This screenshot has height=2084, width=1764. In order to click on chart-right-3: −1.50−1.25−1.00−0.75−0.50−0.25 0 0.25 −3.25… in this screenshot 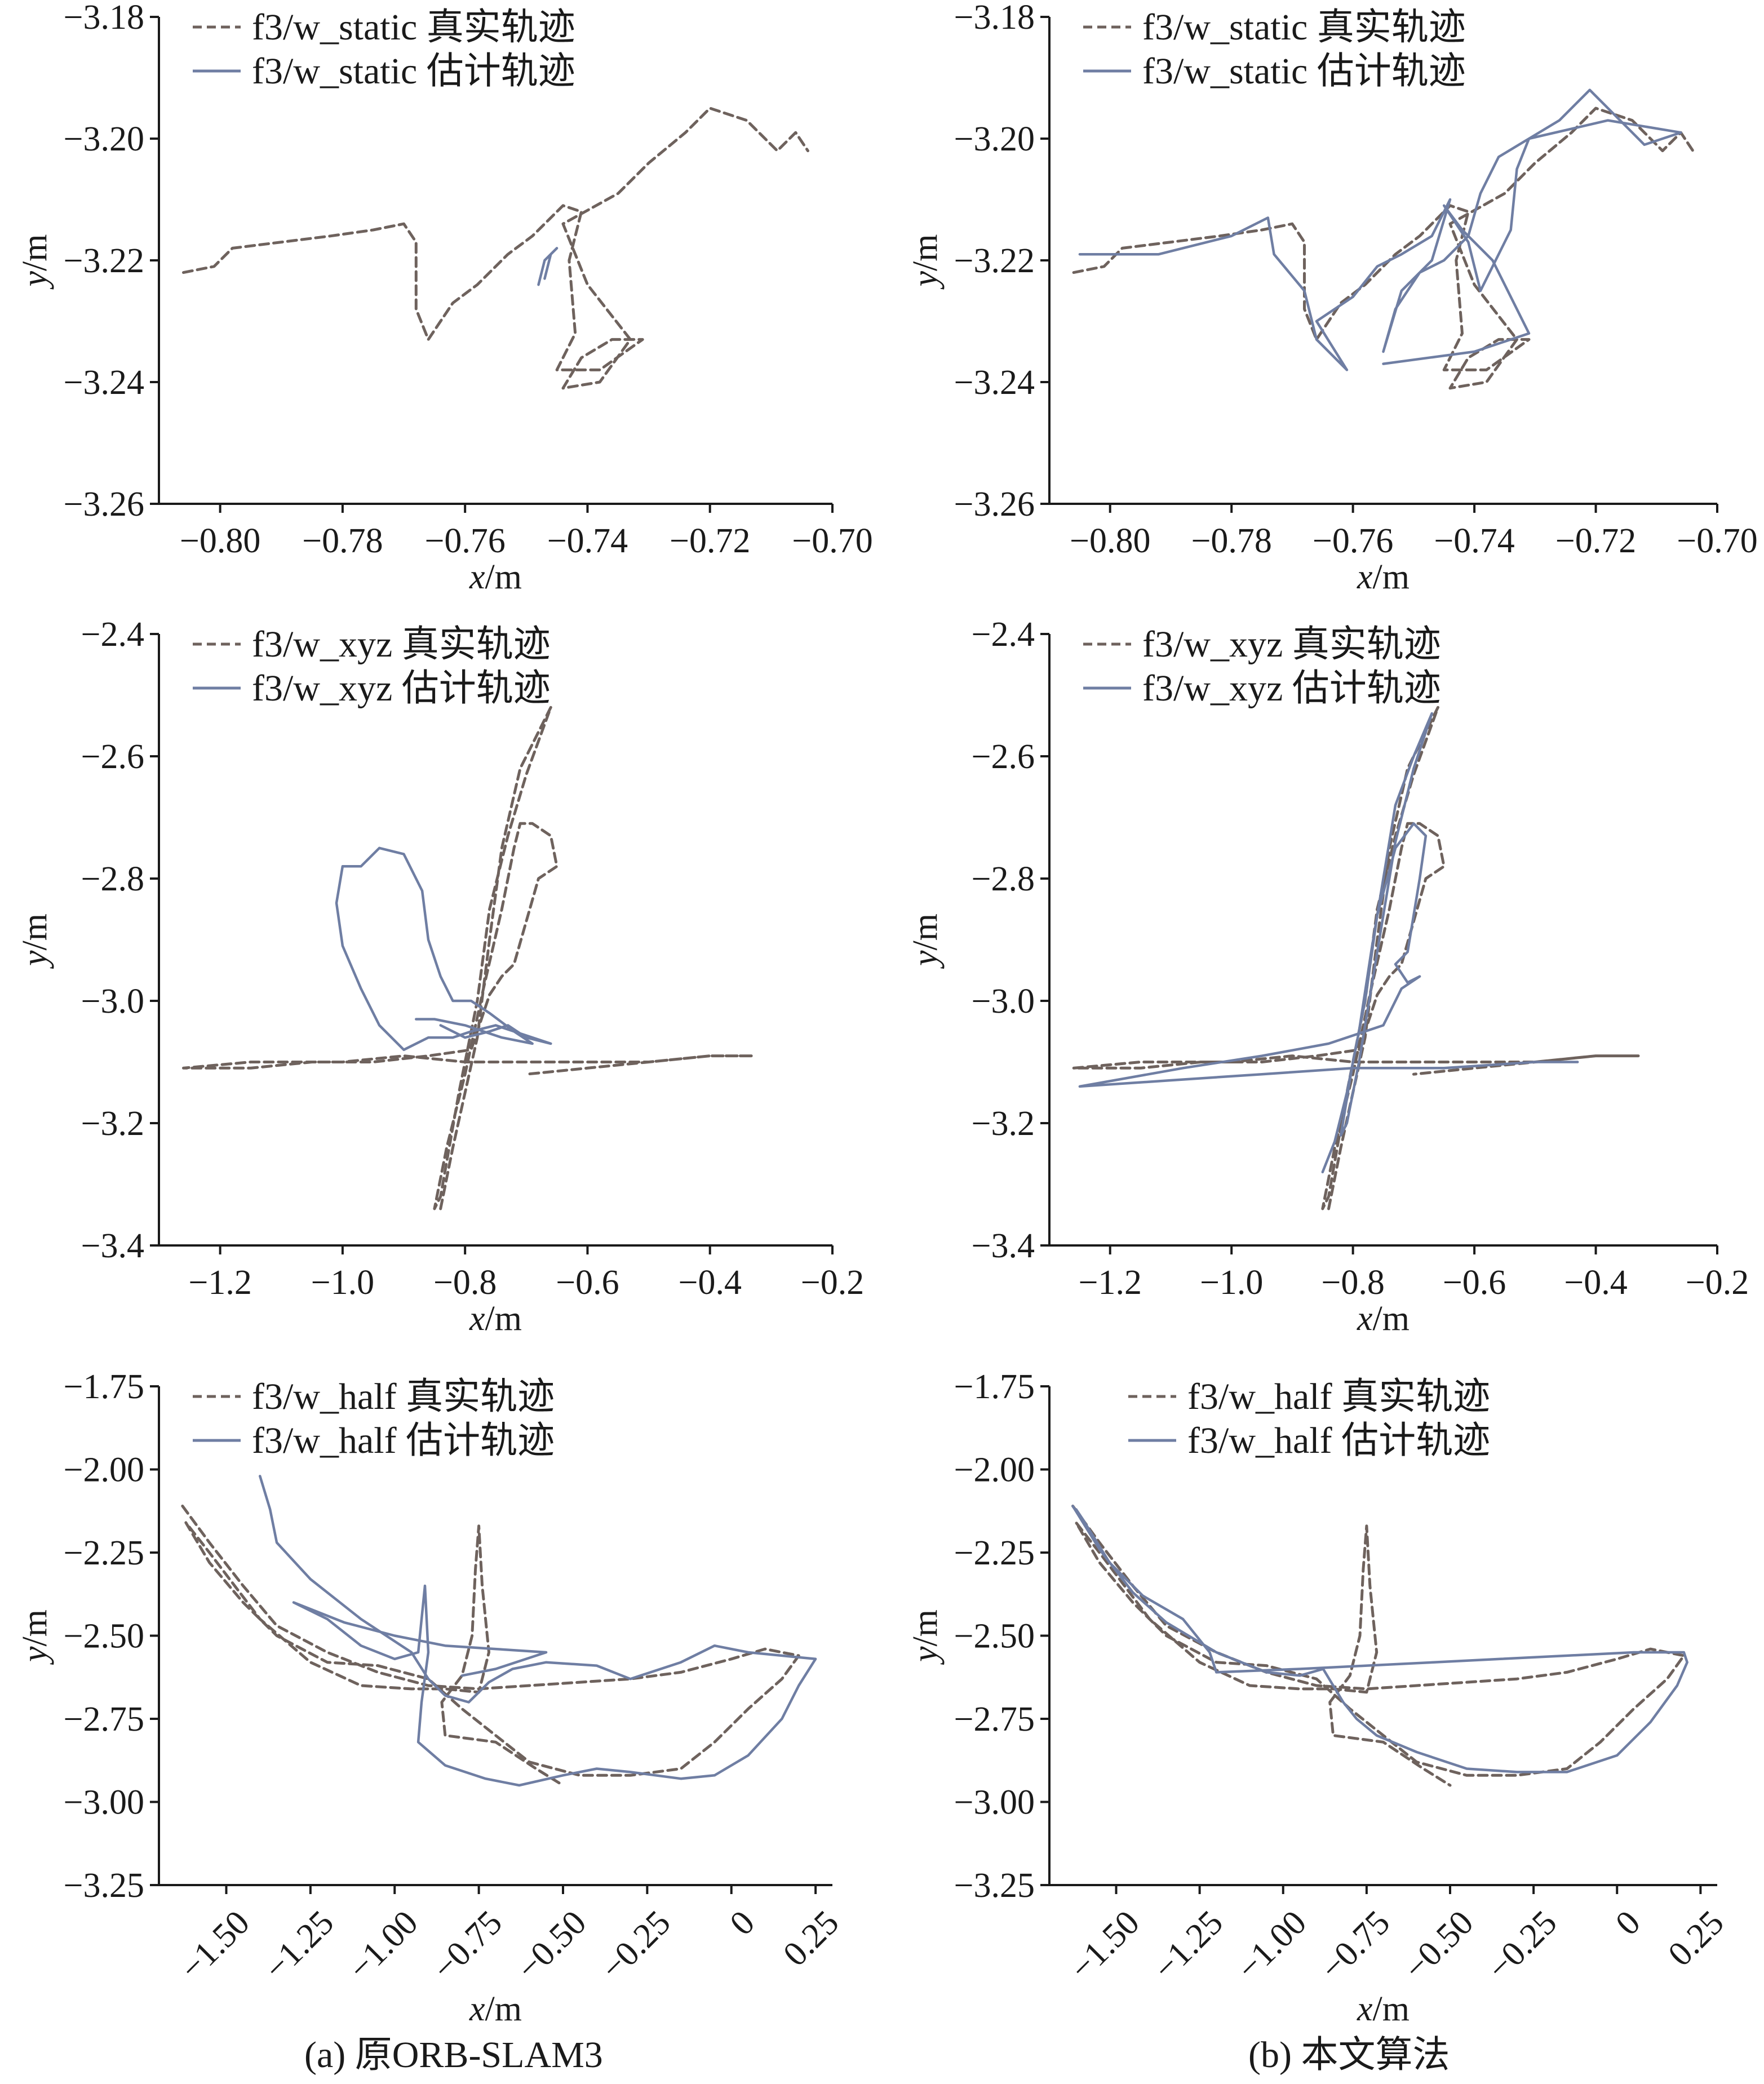, I will do `click(1318, 1698)`.